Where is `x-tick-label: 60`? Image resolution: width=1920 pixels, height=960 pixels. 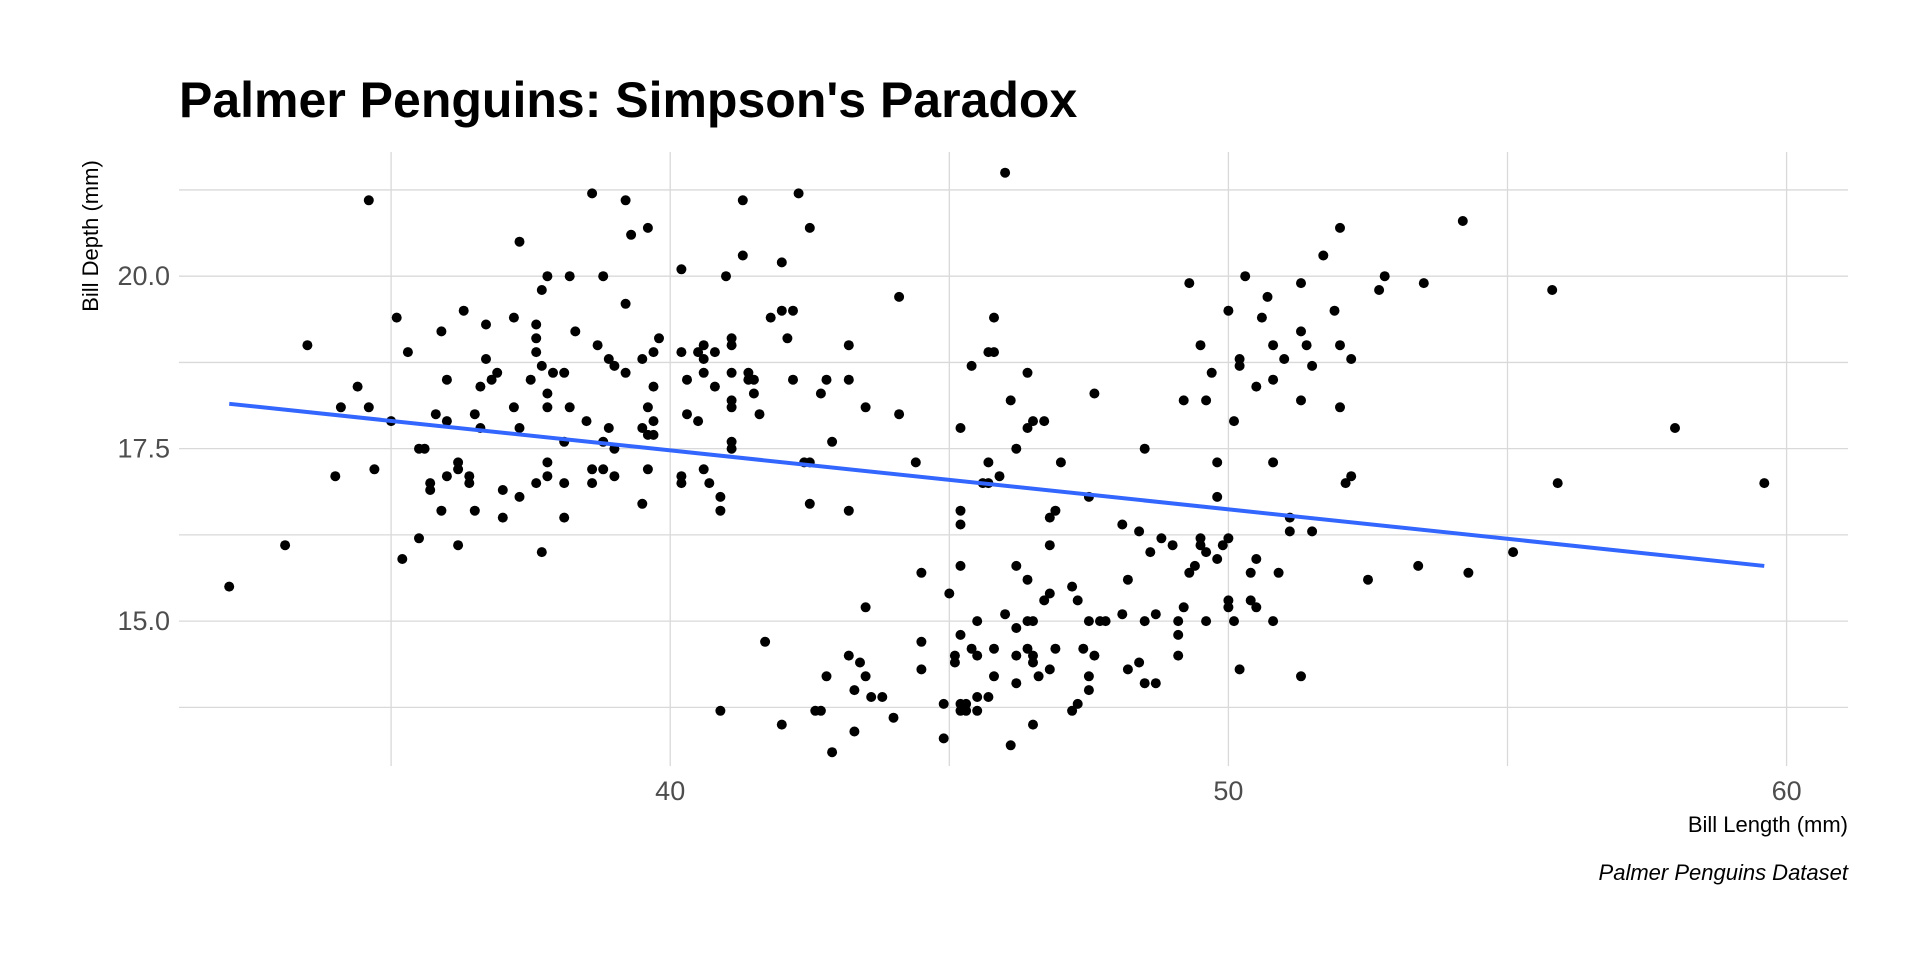 x-tick-label: 60 is located at coordinates (1787, 791).